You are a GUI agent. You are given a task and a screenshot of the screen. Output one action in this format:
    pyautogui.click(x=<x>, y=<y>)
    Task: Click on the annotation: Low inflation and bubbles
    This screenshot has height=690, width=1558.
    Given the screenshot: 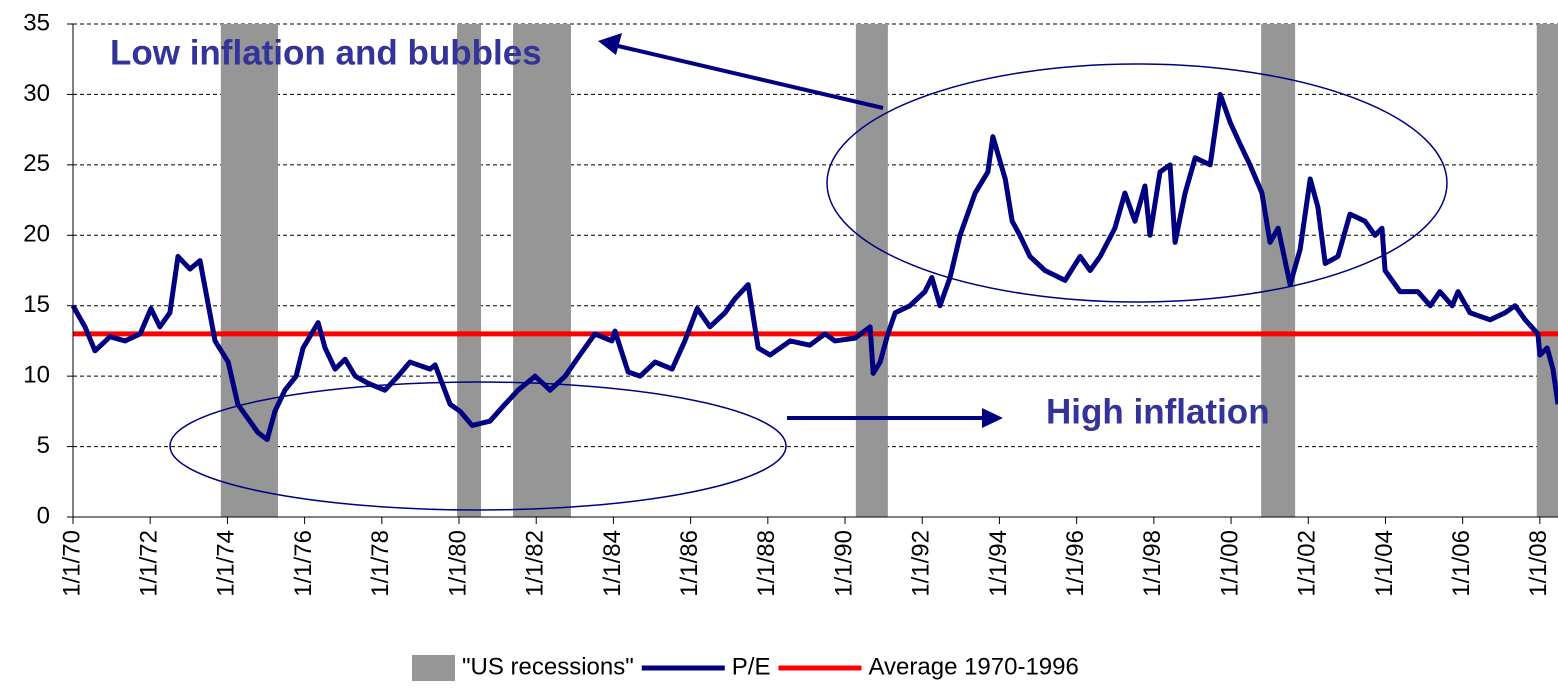 What is the action you would take?
    pyautogui.click(x=326, y=52)
    